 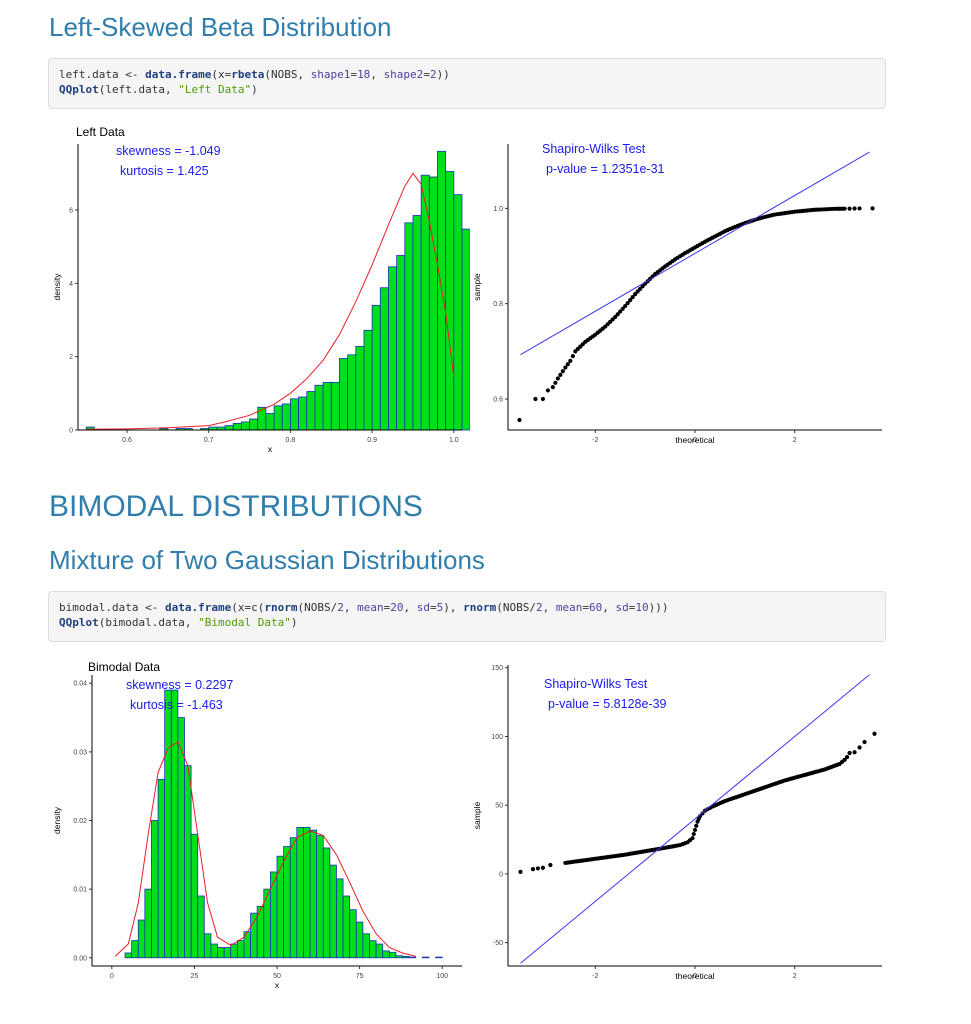 I want to click on test-name-annotation: Shapiro-Wilks Test, so click(x=596, y=684).